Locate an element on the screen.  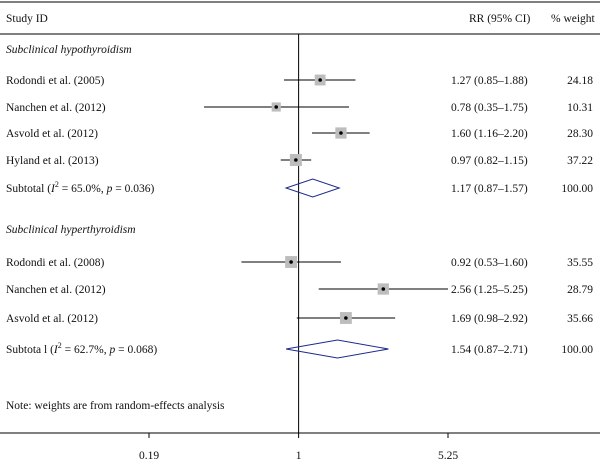
ci-value: 0.78 (0.35–1.75) is located at coordinates (489, 108).